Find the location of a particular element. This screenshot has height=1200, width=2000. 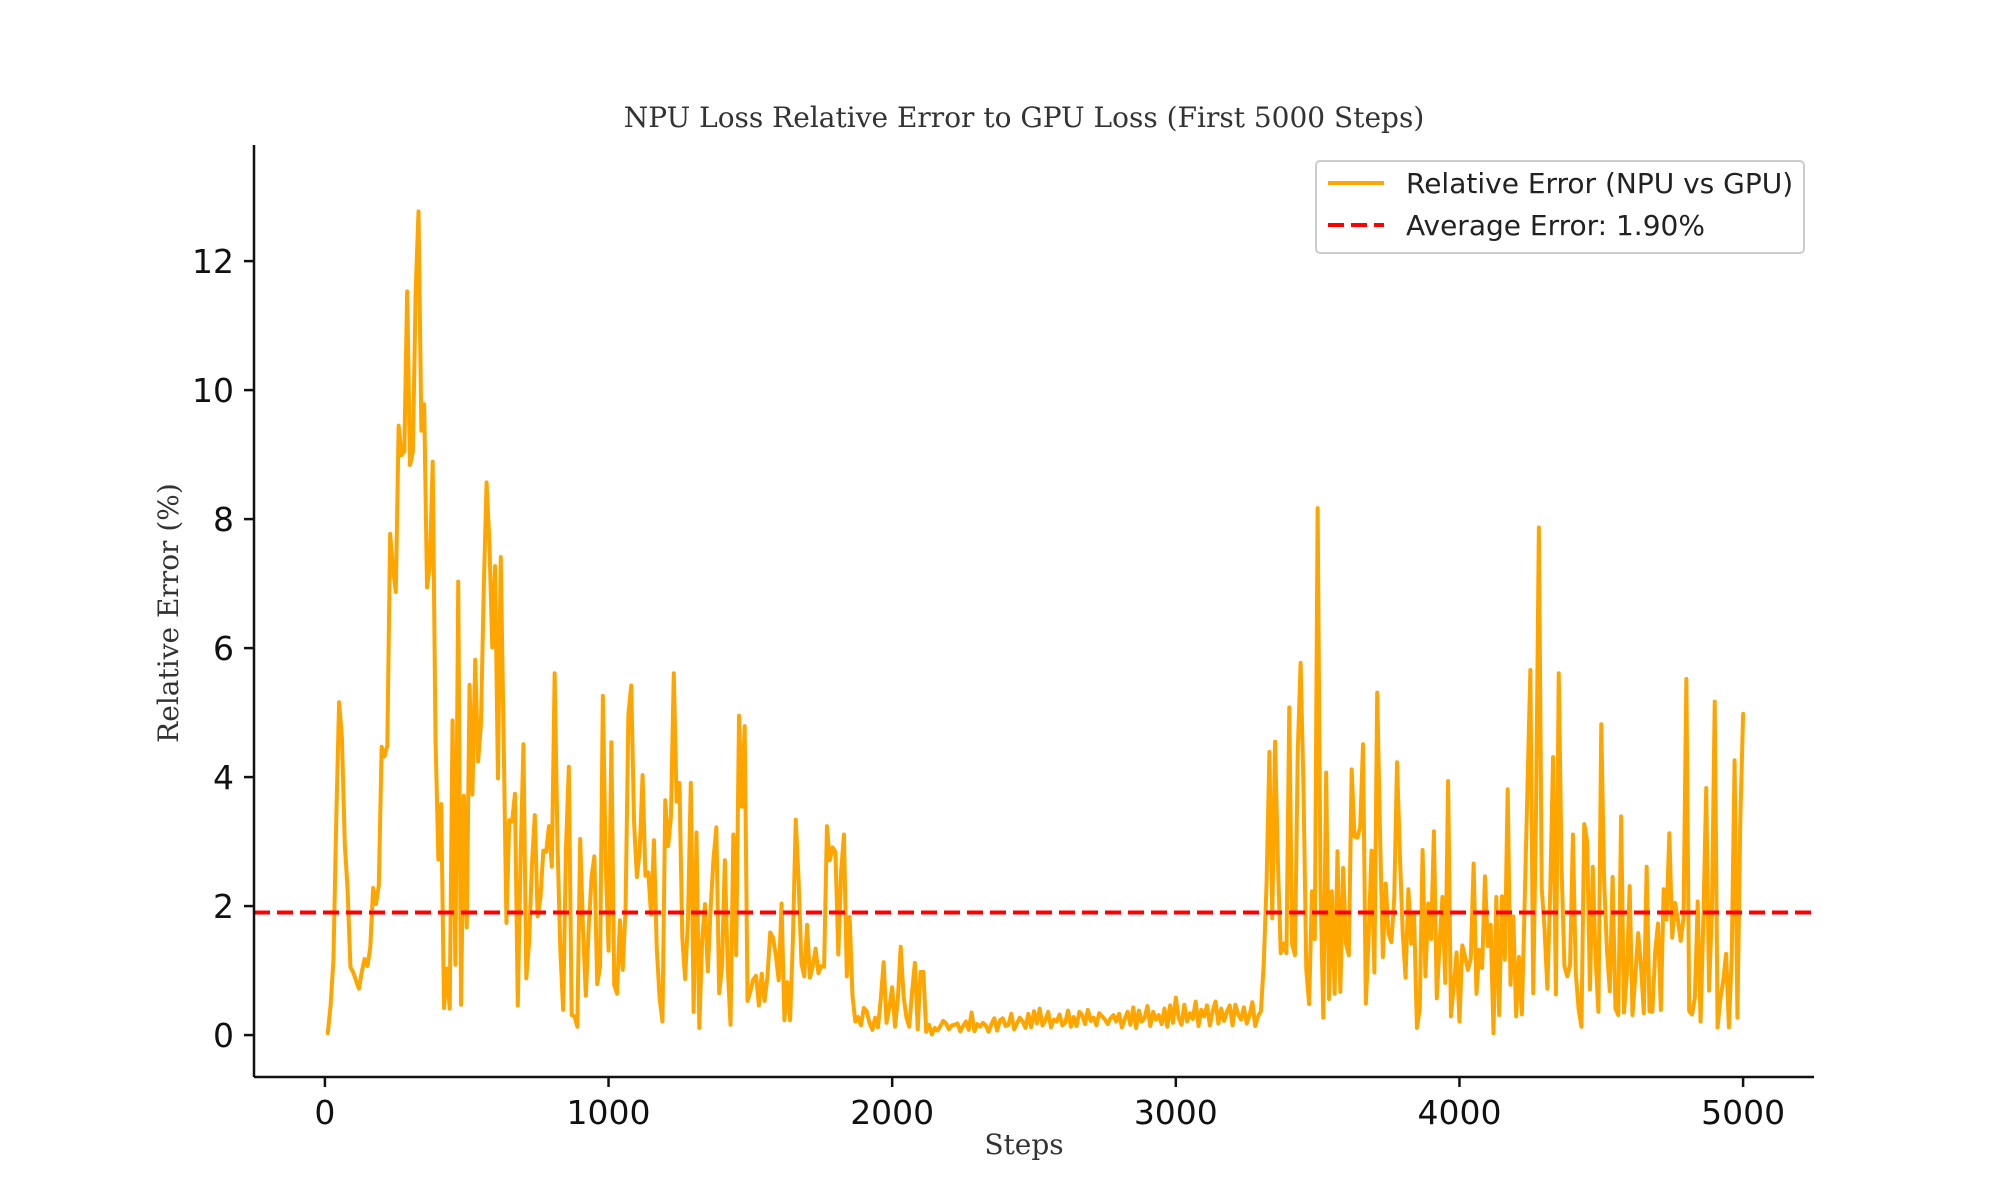

legend-label-relative-error: Relative Error (NPU vs GPU) is located at coordinates (1599, 183).